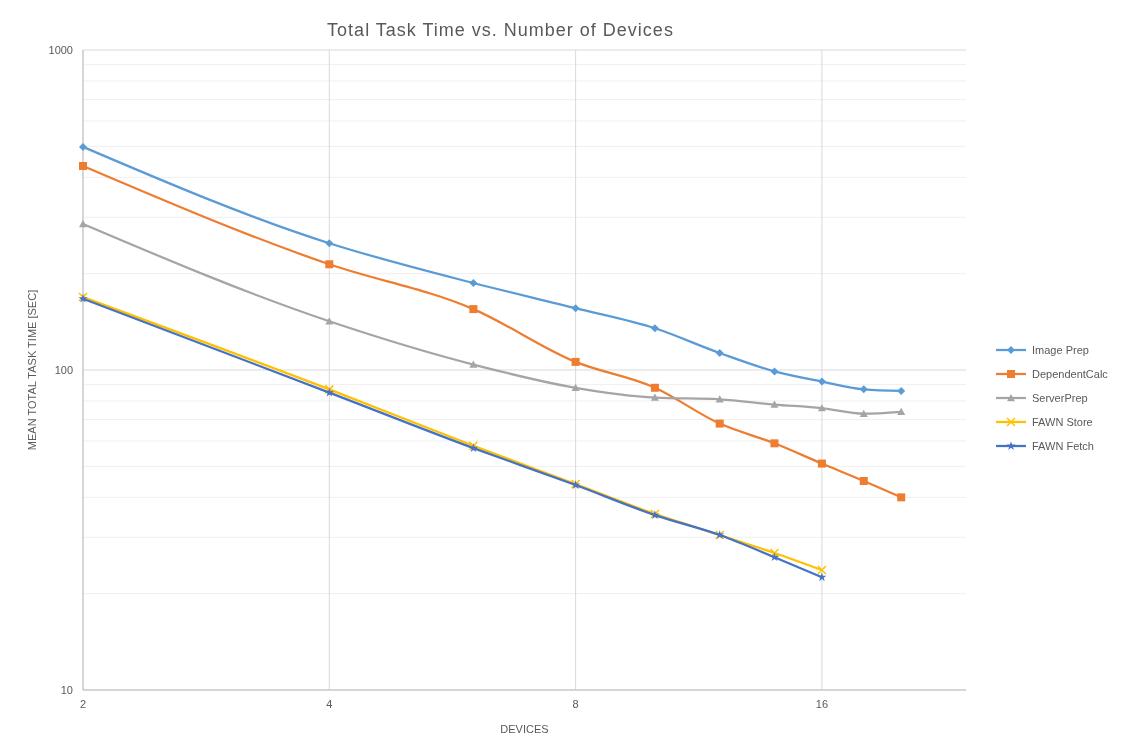 The width and height of the screenshot is (1121, 751). I want to click on y-tick-label: 10, so click(66, 690).